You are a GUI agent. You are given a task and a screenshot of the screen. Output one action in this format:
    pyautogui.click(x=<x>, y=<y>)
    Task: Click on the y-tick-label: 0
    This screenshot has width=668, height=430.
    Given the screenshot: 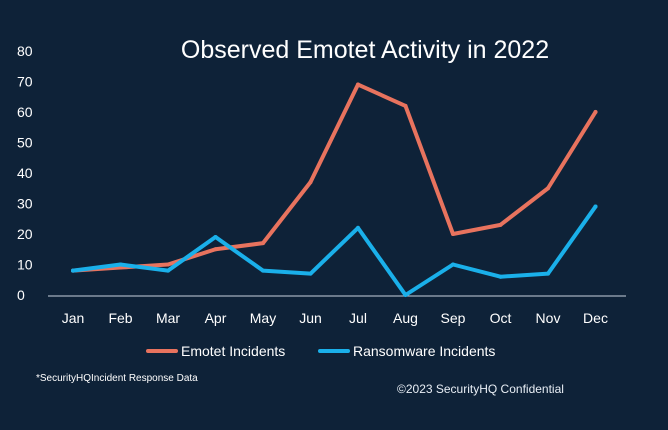 What is the action you would take?
    pyautogui.click(x=21, y=295)
    